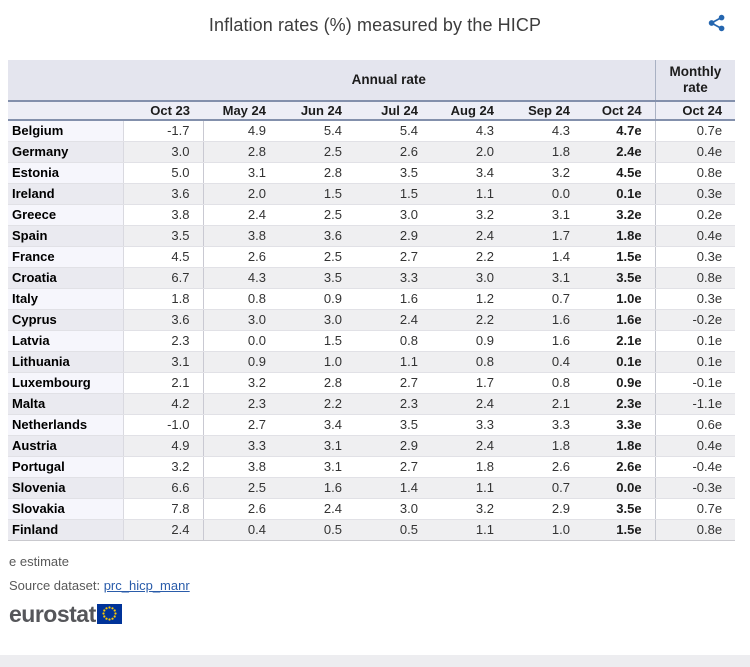 Image resolution: width=750 pixels, height=667 pixels. What do you see at coordinates (695, 383) in the screenshot?
I see `monthly-rate-value: -0.1e` at bounding box center [695, 383].